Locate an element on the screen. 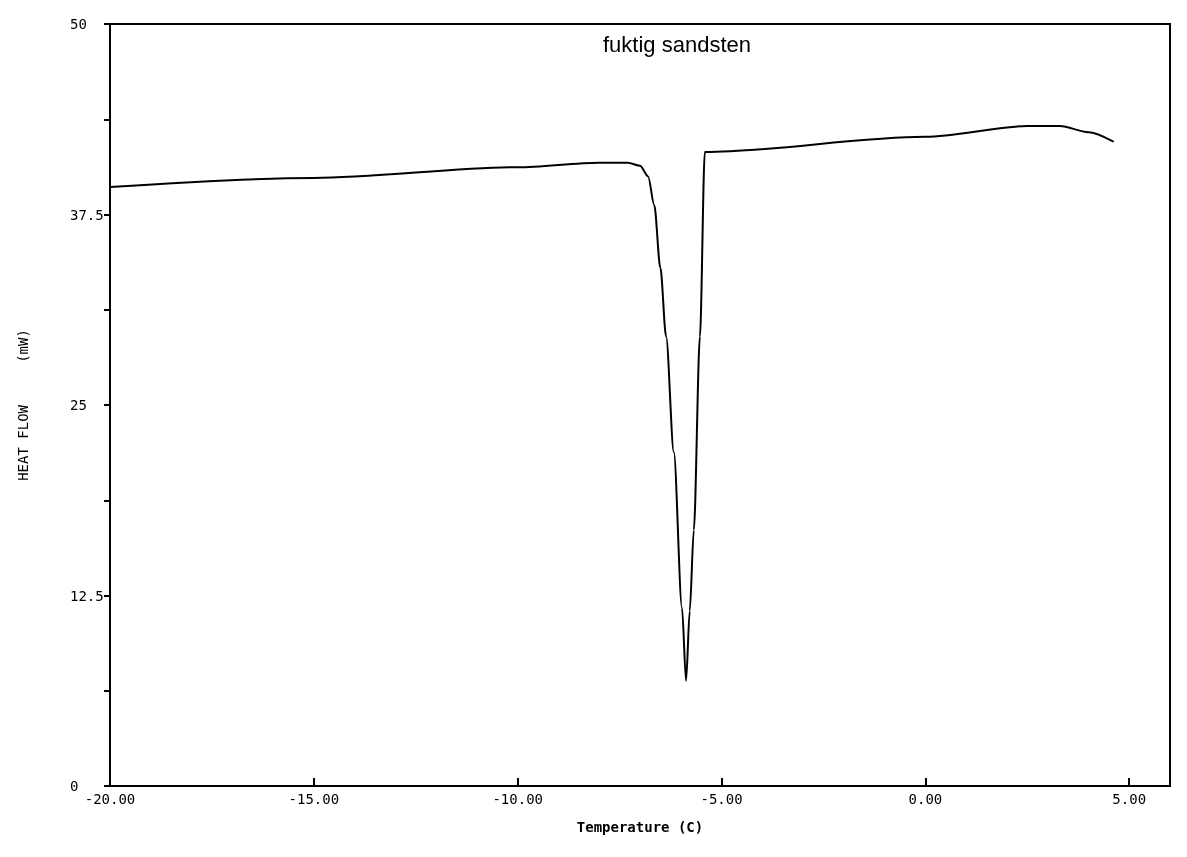  chart-title: fuktig sandsten is located at coordinates (677, 44).